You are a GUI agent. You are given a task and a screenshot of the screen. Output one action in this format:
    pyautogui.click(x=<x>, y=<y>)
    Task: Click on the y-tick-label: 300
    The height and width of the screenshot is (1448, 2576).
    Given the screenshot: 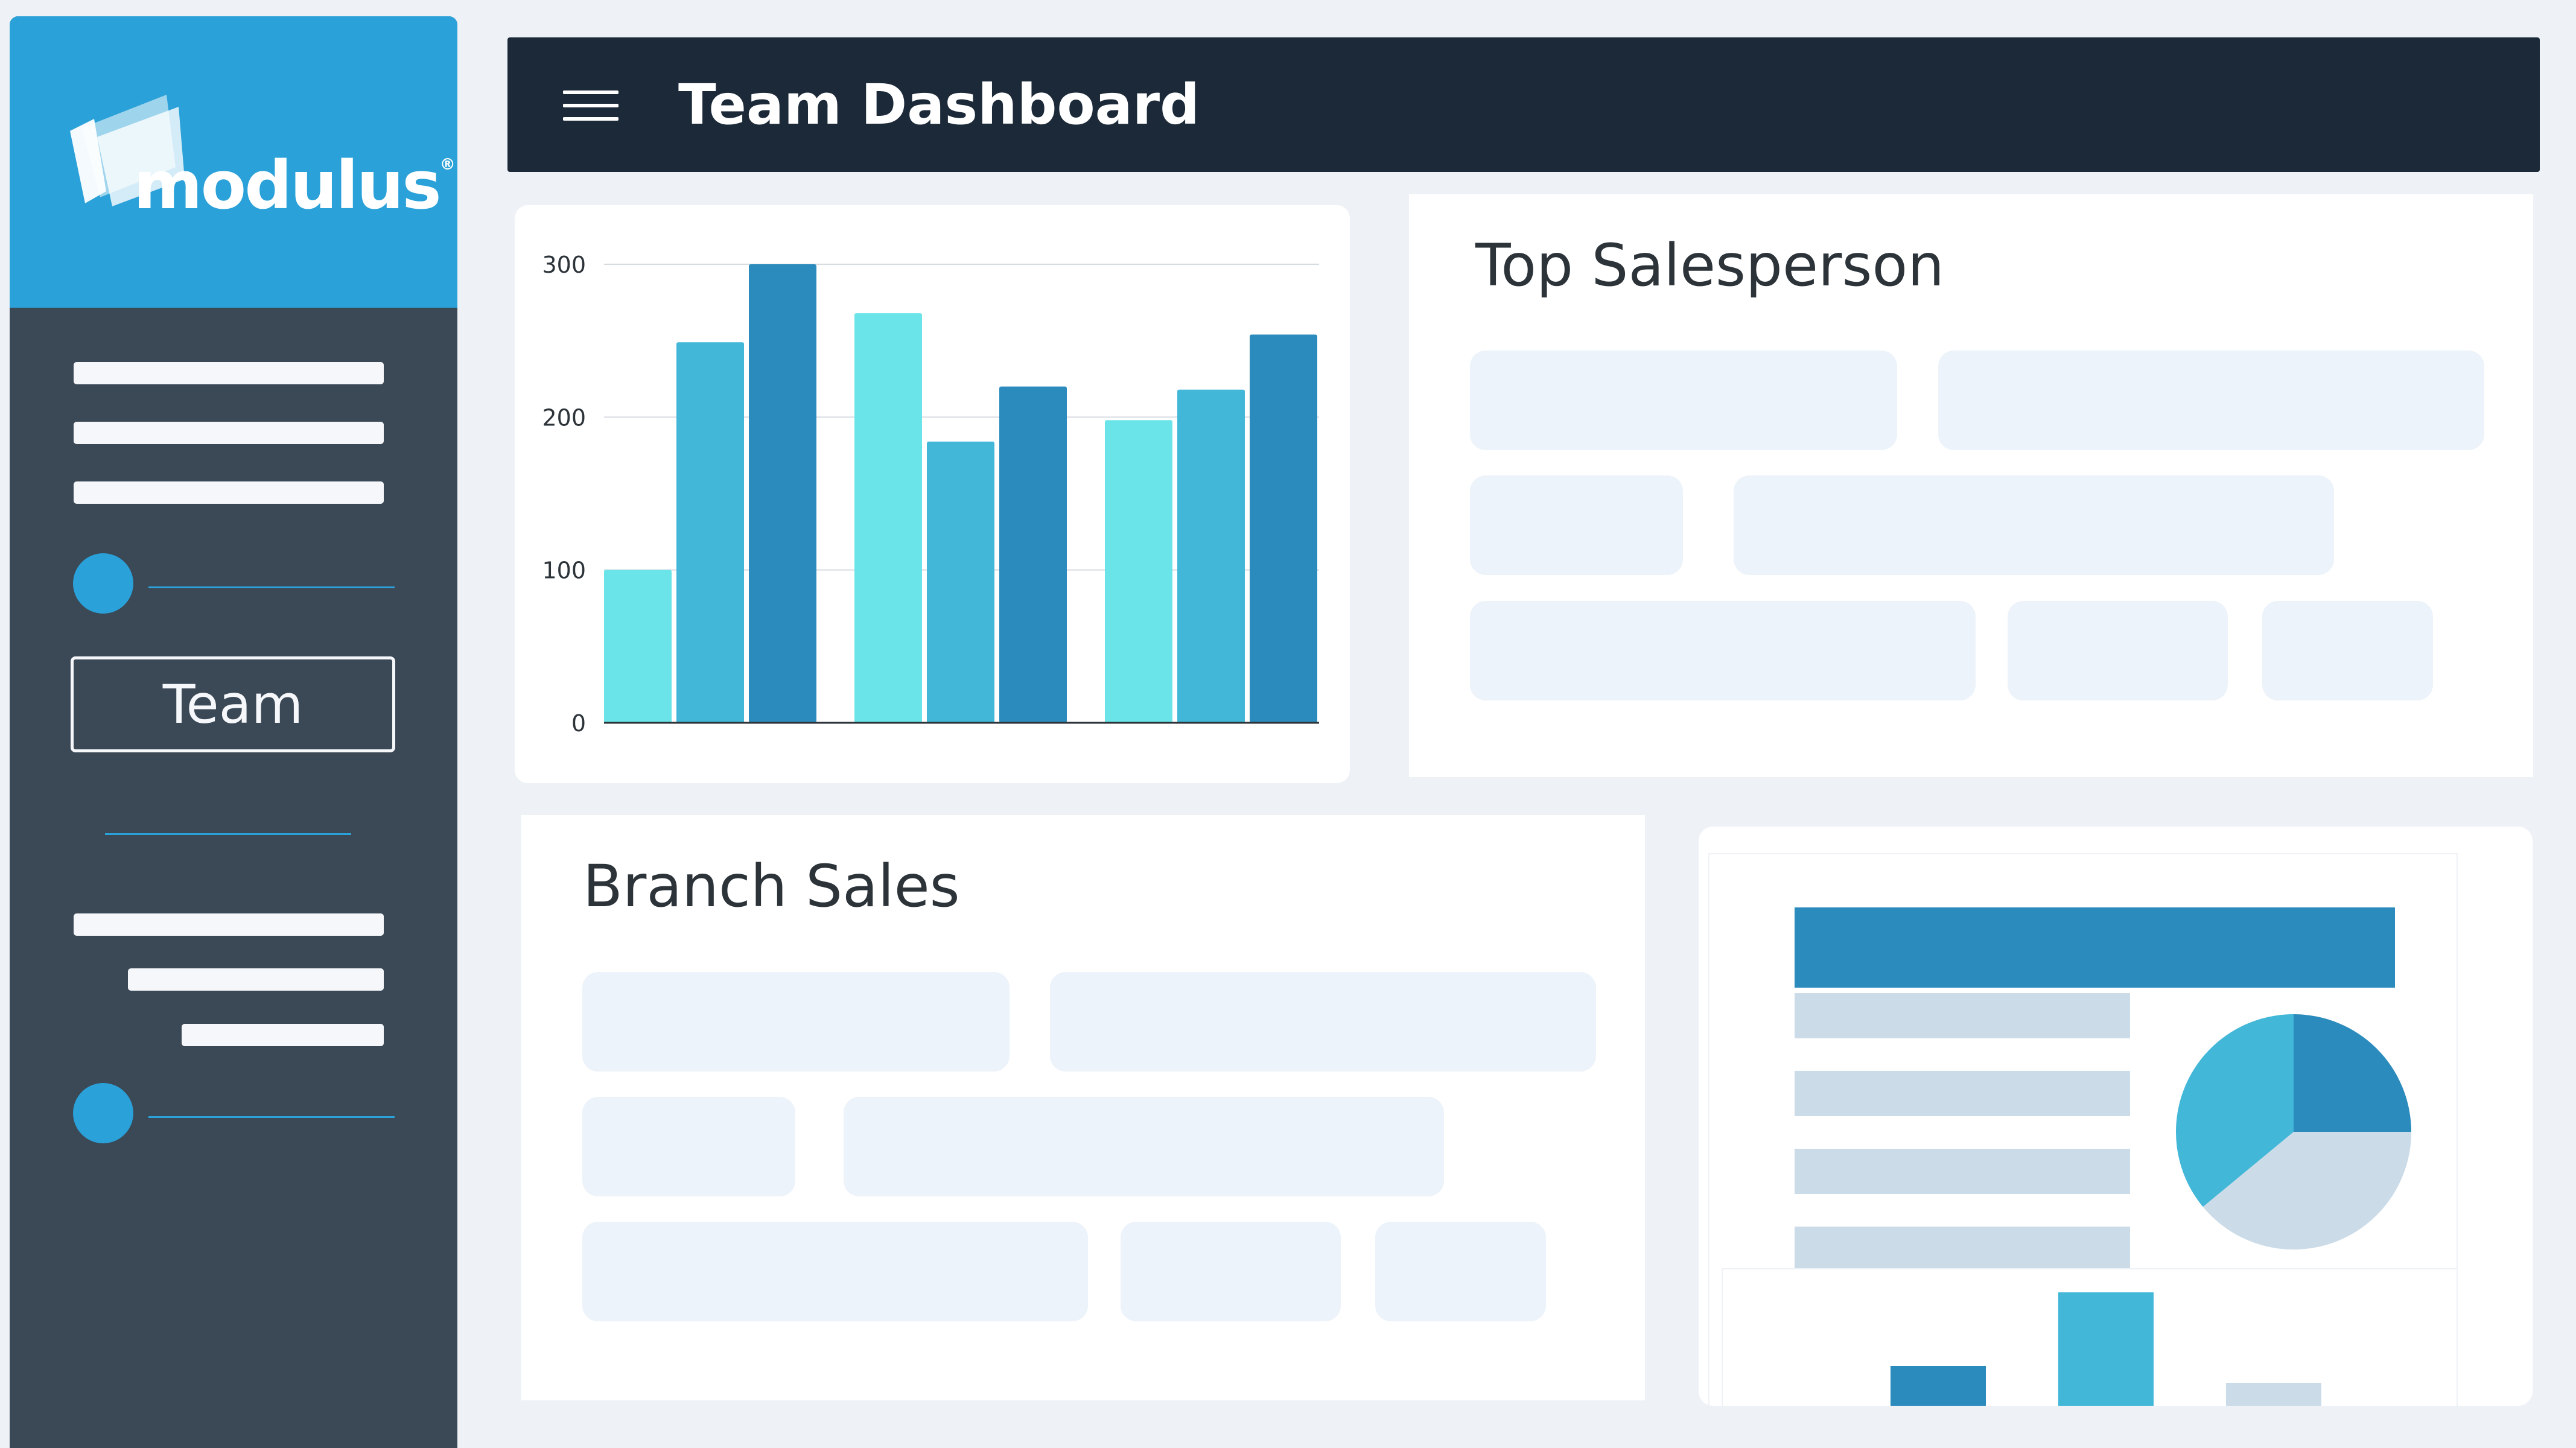 What is the action you would take?
    pyautogui.click(x=564, y=265)
    